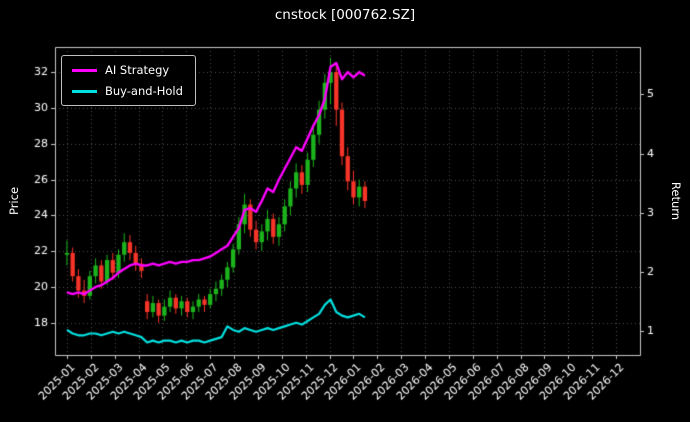 This screenshot has height=422, width=690. I want to click on legend-item-ai-strategy: AI Strategy, so click(127, 70).